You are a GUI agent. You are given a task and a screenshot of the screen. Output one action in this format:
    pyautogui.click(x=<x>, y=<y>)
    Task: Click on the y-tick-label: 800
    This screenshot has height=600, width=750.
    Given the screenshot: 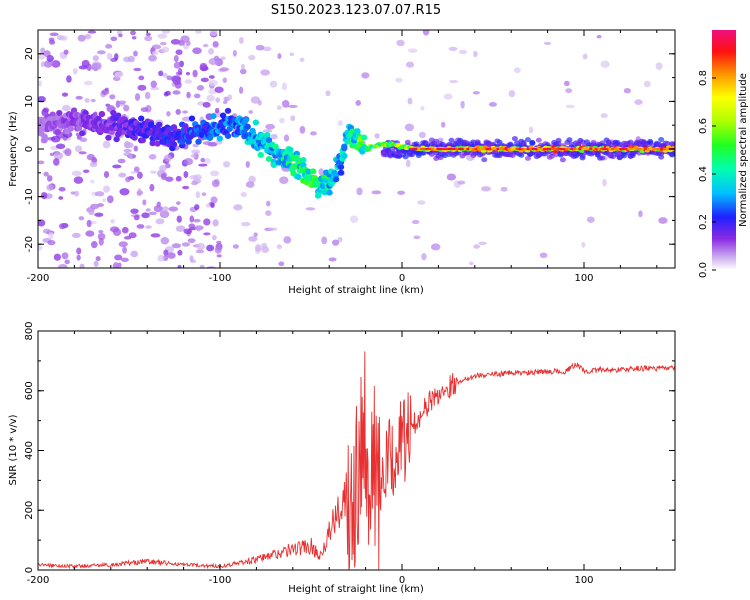 What is the action you would take?
    pyautogui.click(x=29, y=330)
    